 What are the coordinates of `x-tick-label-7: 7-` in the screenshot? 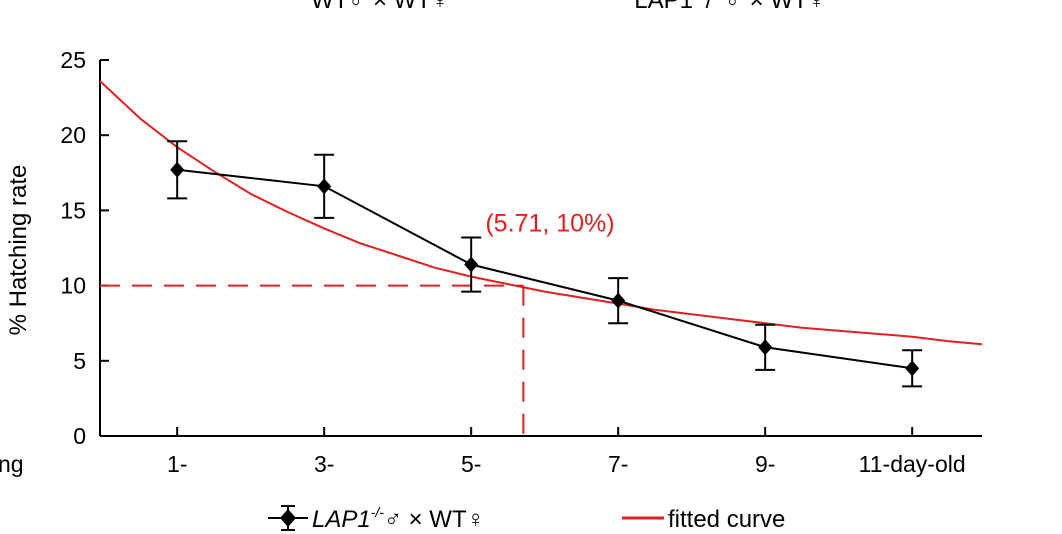 It's located at (618, 464).